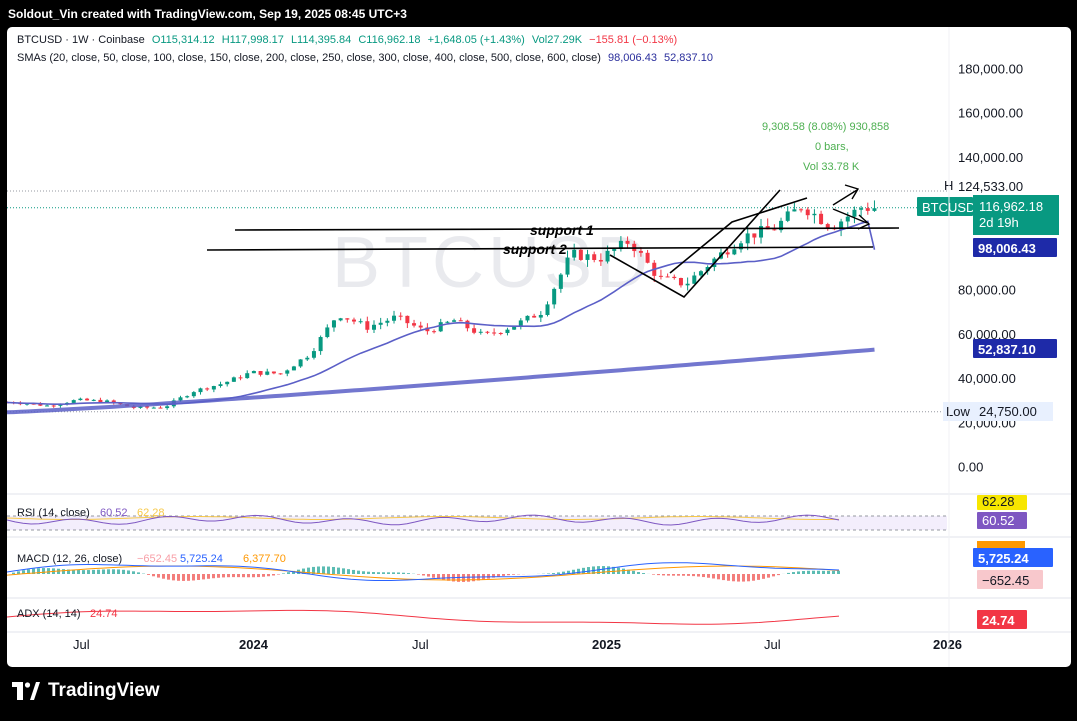 This screenshot has height=721, width=1077. What do you see at coordinates (1002, 502) in the screenshot?
I see `rsi-ma-badge-bg` at bounding box center [1002, 502].